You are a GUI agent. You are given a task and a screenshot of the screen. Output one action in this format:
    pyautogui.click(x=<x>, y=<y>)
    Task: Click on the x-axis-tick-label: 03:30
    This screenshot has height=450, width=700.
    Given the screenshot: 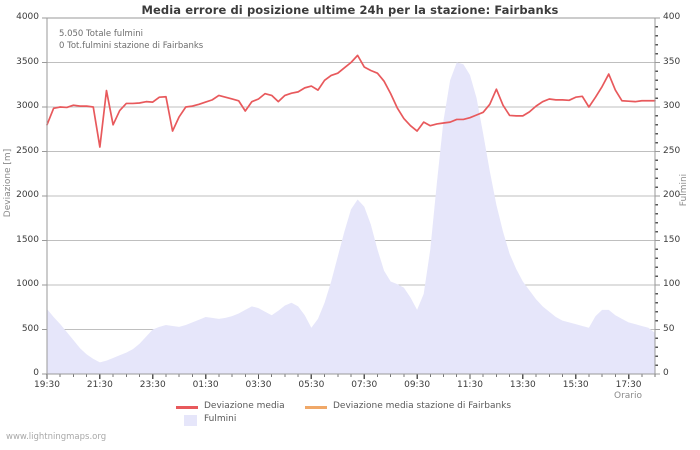 What is the action you would take?
    pyautogui.click(x=258, y=385)
    